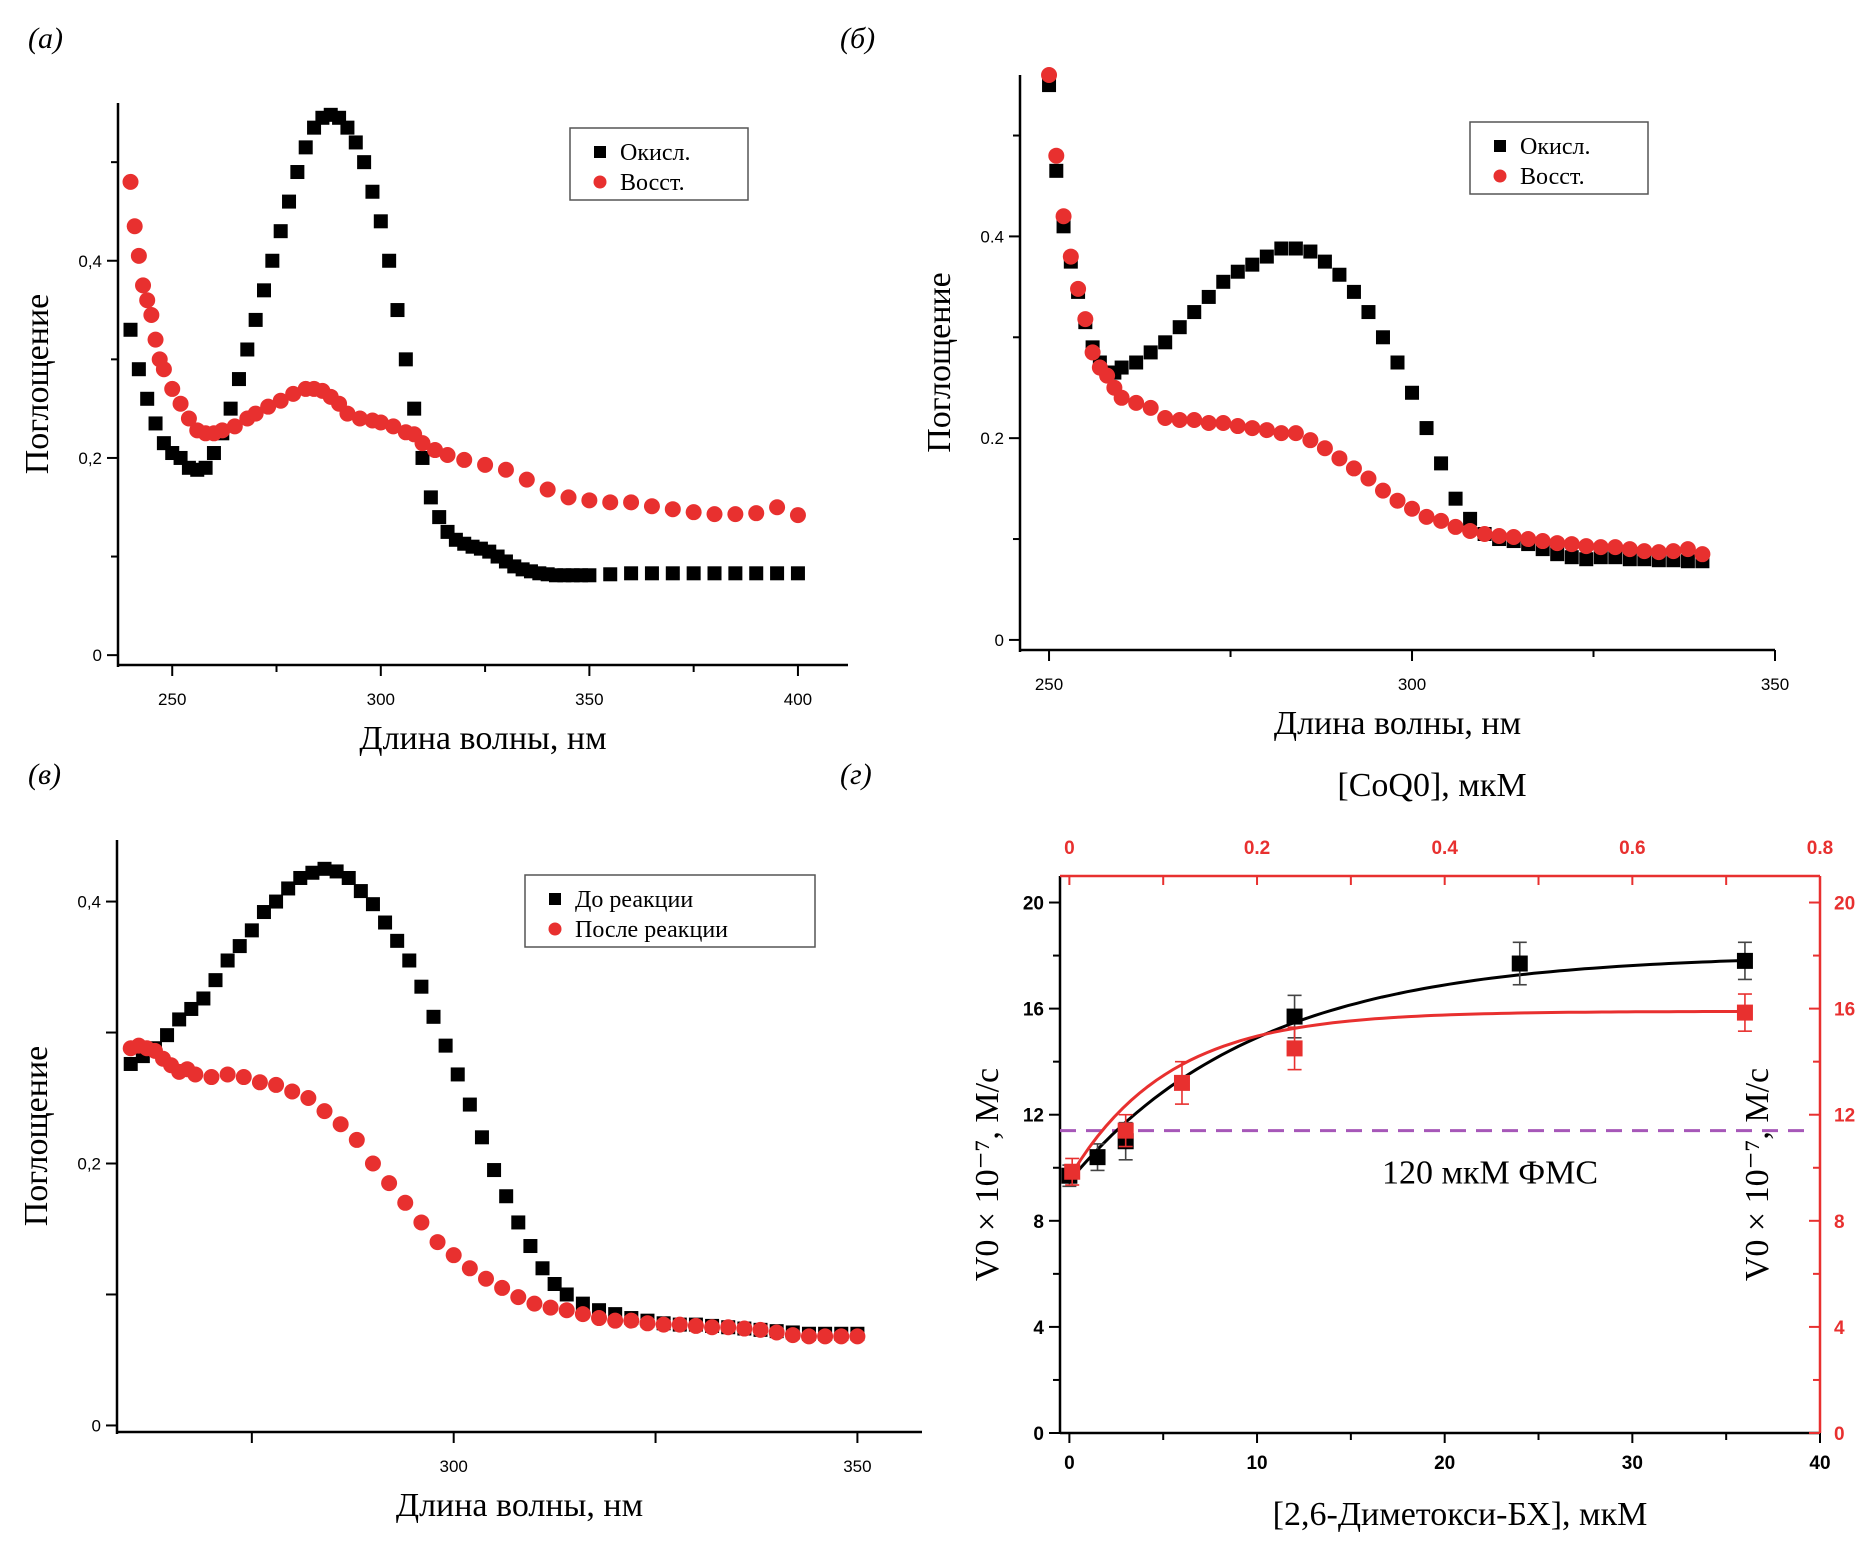  Describe the element at coordinates (1820, 848) in the screenshot. I see `top-x-tick-label: 0.8` at that location.